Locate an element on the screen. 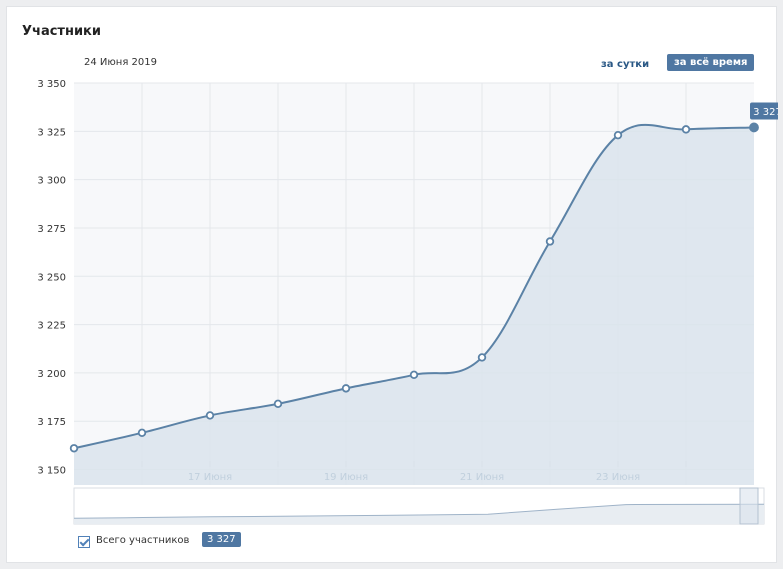 The height and width of the screenshot is (569, 783). y-tick-label: 3 300 is located at coordinates (51, 181).